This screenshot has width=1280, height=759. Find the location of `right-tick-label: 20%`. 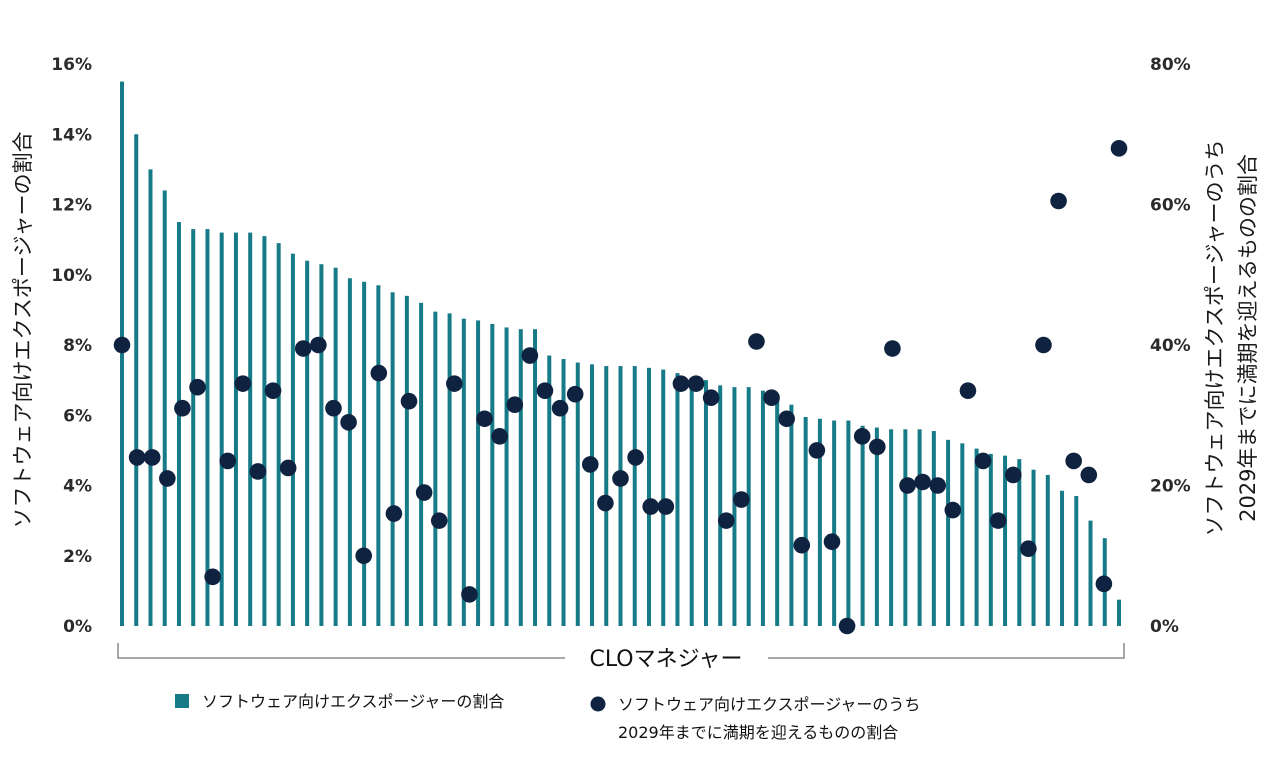

right-tick-label: 20% is located at coordinates (1170, 487).